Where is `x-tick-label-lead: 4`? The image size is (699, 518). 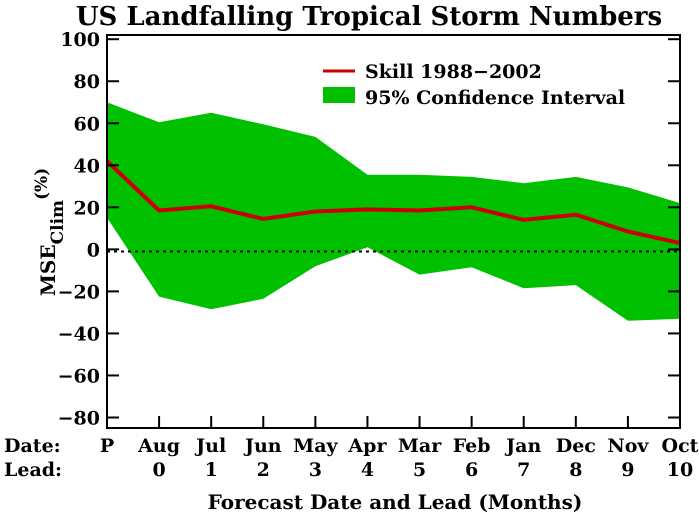 x-tick-label-lead: 4 is located at coordinates (367, 470).